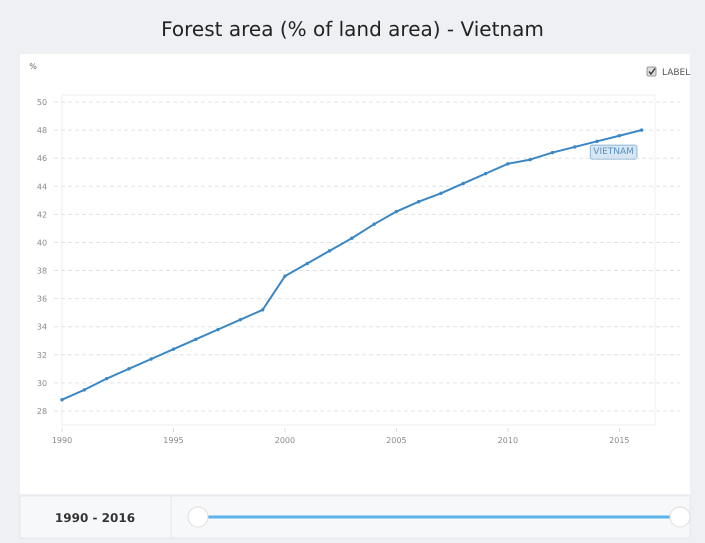 The image size is (705, 543). Describe the element at coordinates (613, 152) in the screenshot. I see `series-label: VIETNAM` at that location.